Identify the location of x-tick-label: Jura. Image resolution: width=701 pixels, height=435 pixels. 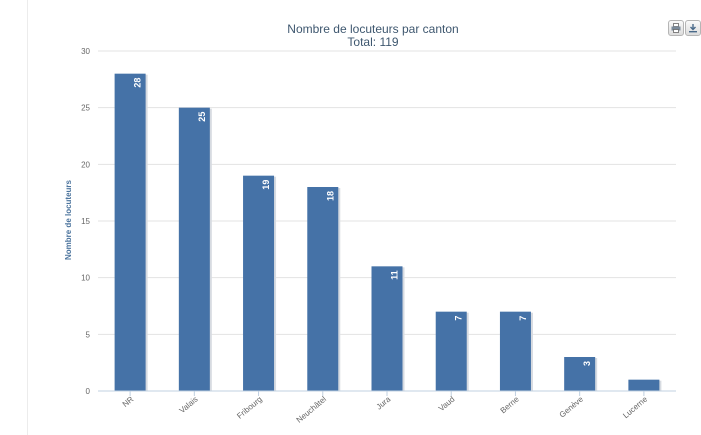
(384, 402).